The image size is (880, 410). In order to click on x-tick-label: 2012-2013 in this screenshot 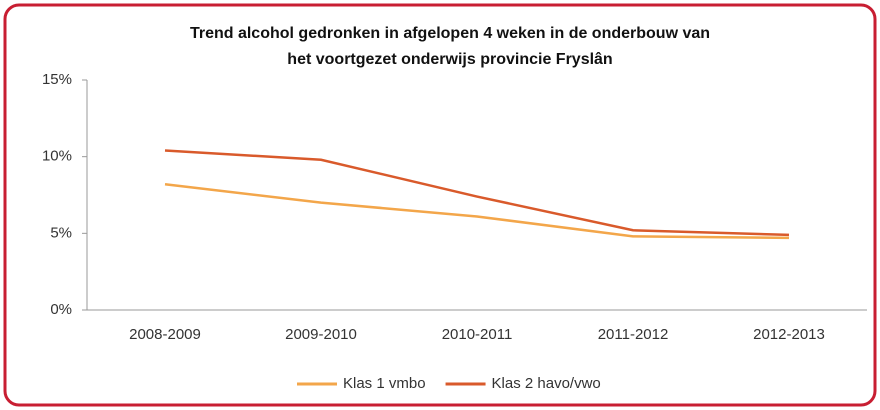, I will do `click(789, 334)`.